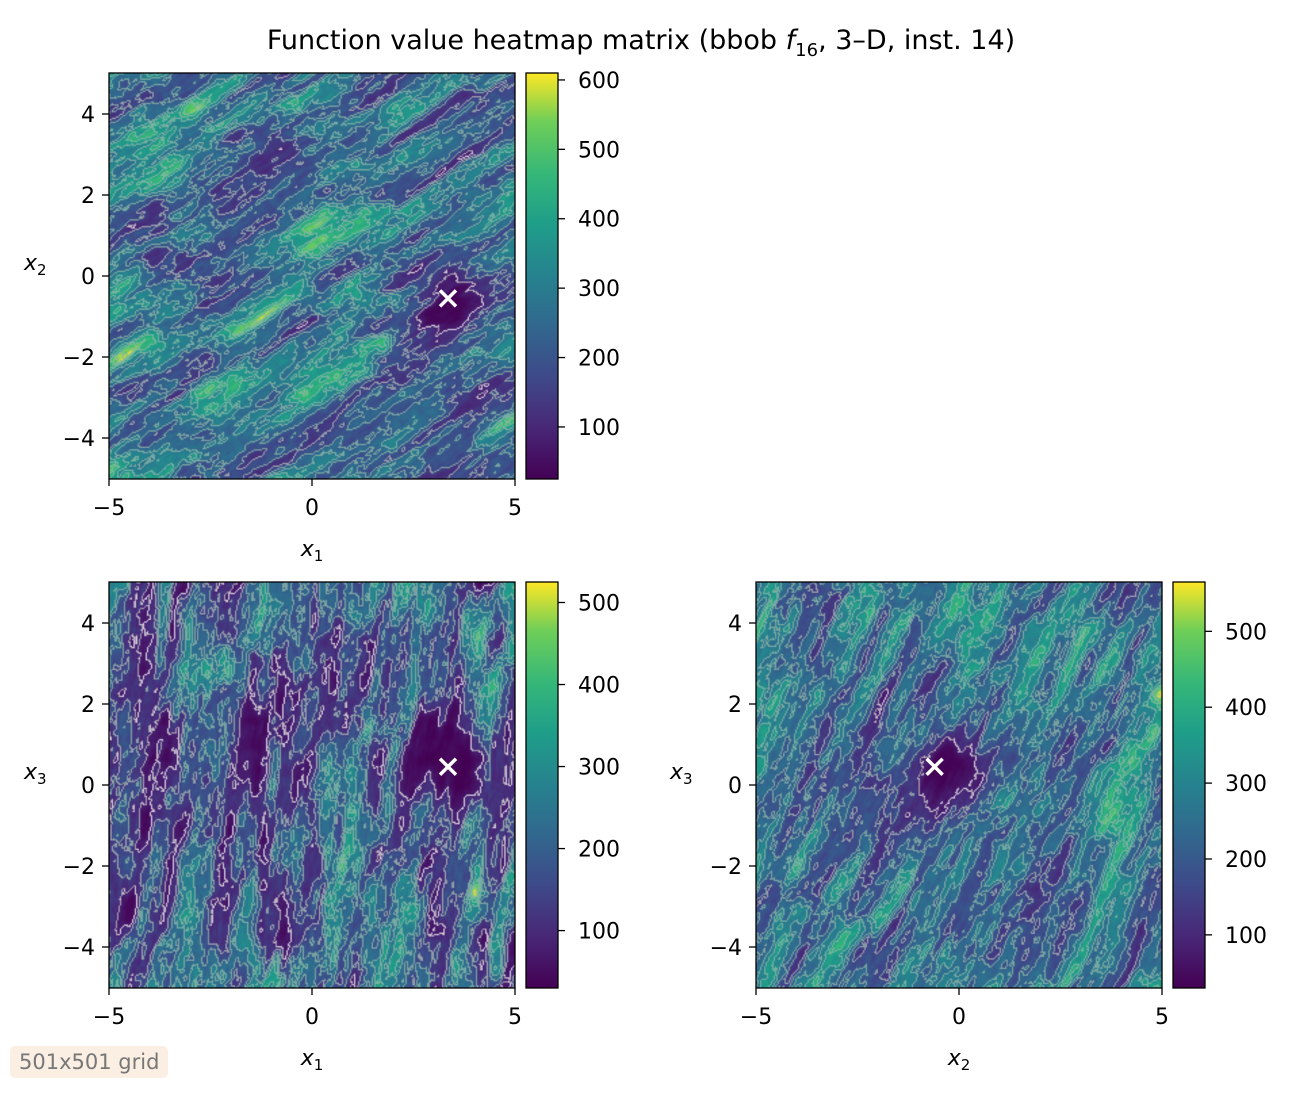  What do you see at coordinates (312, 276) in the screenshot?
I see `heatmap-x1-x2` at bounding box center [312, 276].